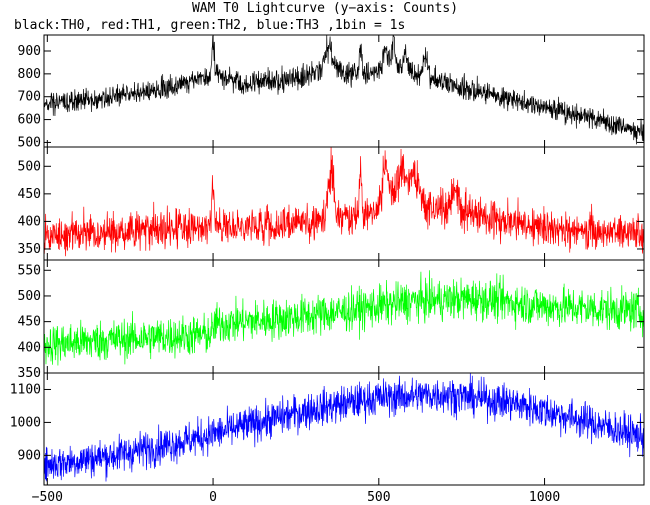 The image size is (650, 505). I want to click on x-tick-label: 0, so click(213, 497).